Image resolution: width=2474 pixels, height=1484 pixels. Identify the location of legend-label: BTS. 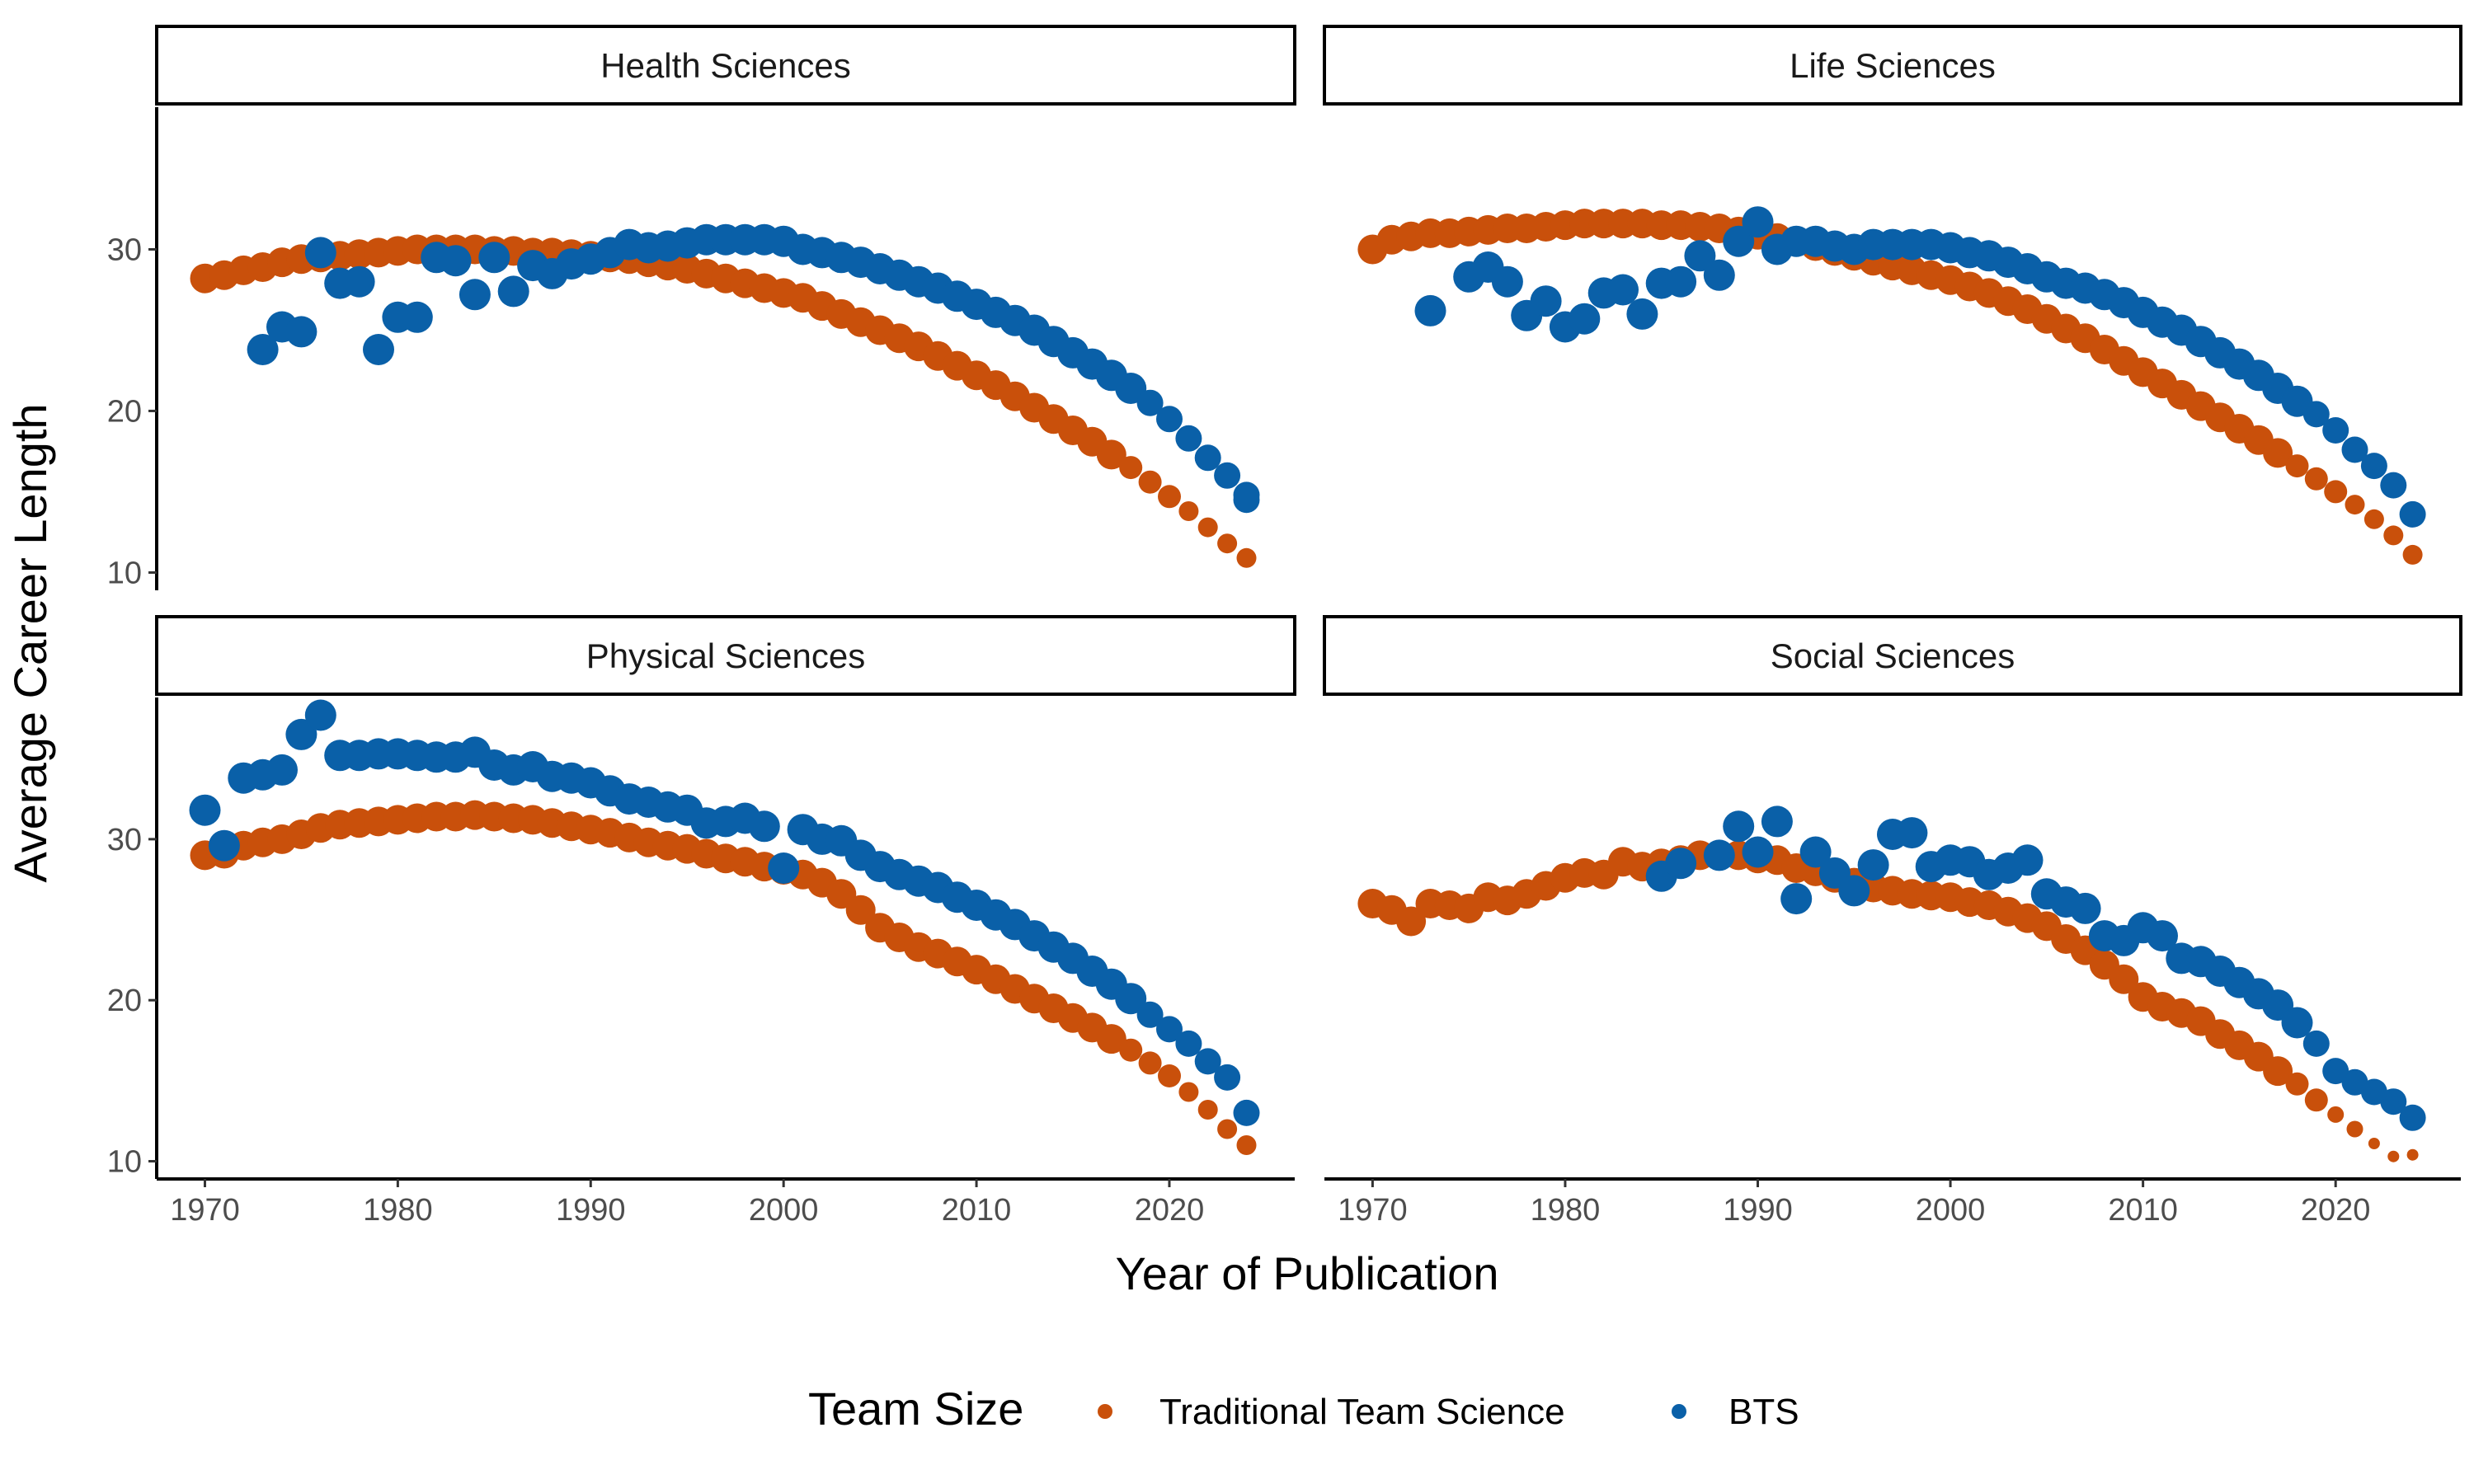
(1764, 1412).